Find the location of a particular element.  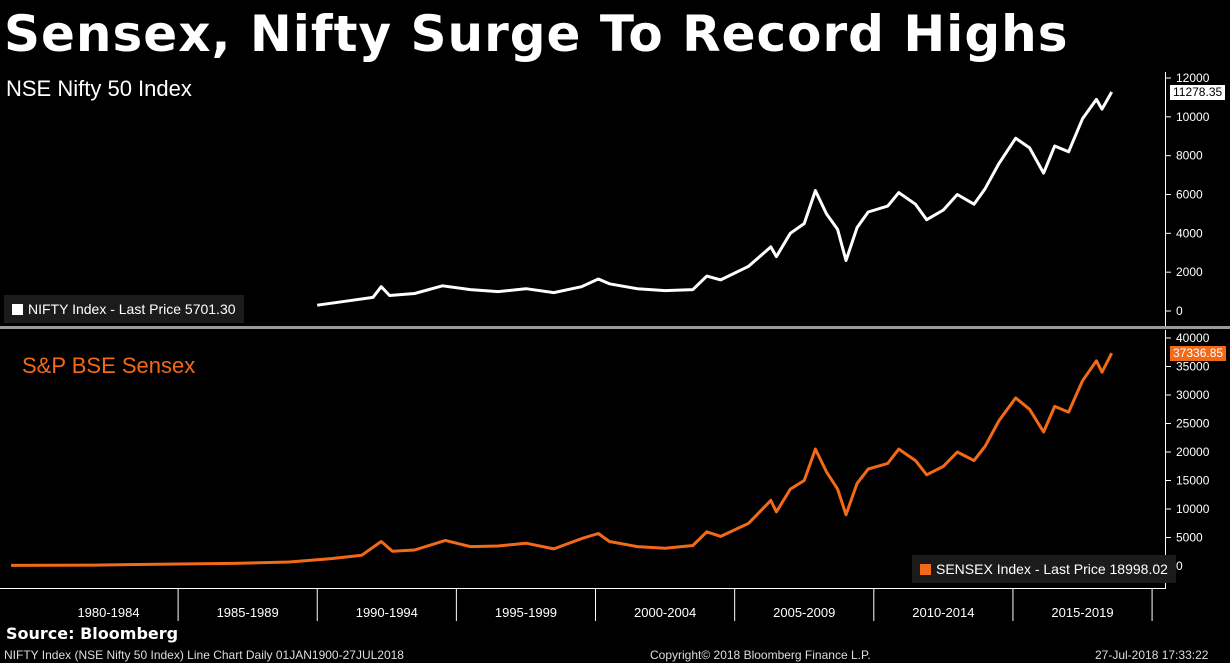

sensex-legend: SENSEX Index - Last Price 18998.02 is located at coordinates (1044, 569).